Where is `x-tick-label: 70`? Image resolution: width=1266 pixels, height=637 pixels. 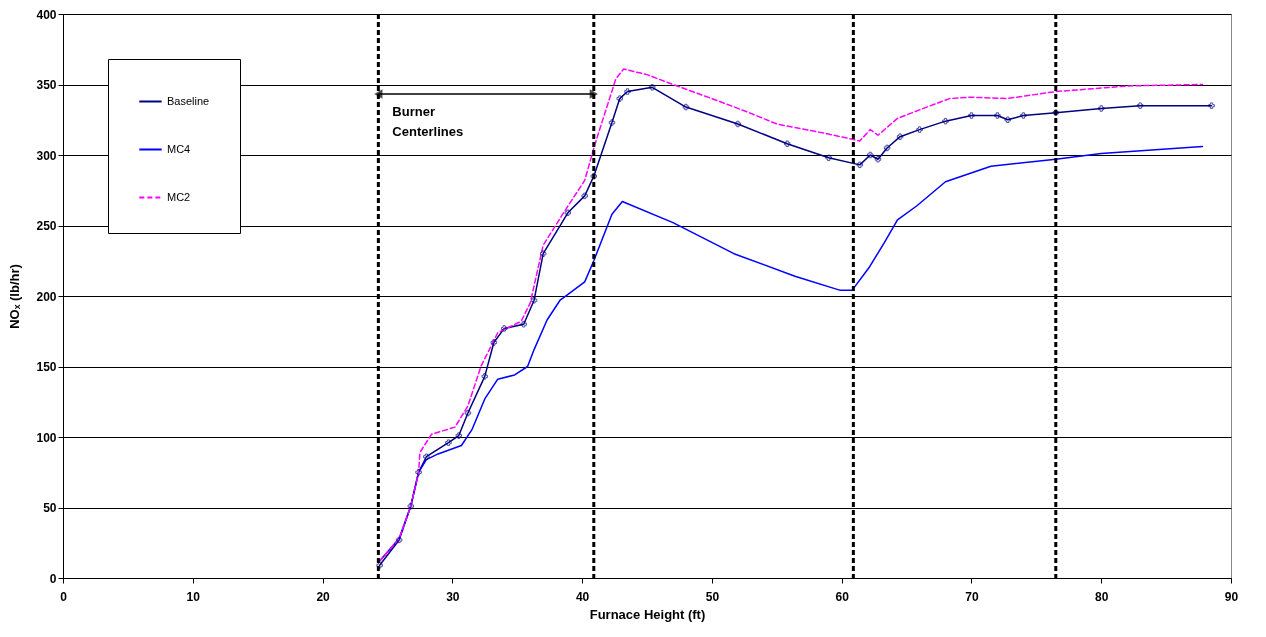
x-tick-label: 70 is located at coordinates (972, 596).